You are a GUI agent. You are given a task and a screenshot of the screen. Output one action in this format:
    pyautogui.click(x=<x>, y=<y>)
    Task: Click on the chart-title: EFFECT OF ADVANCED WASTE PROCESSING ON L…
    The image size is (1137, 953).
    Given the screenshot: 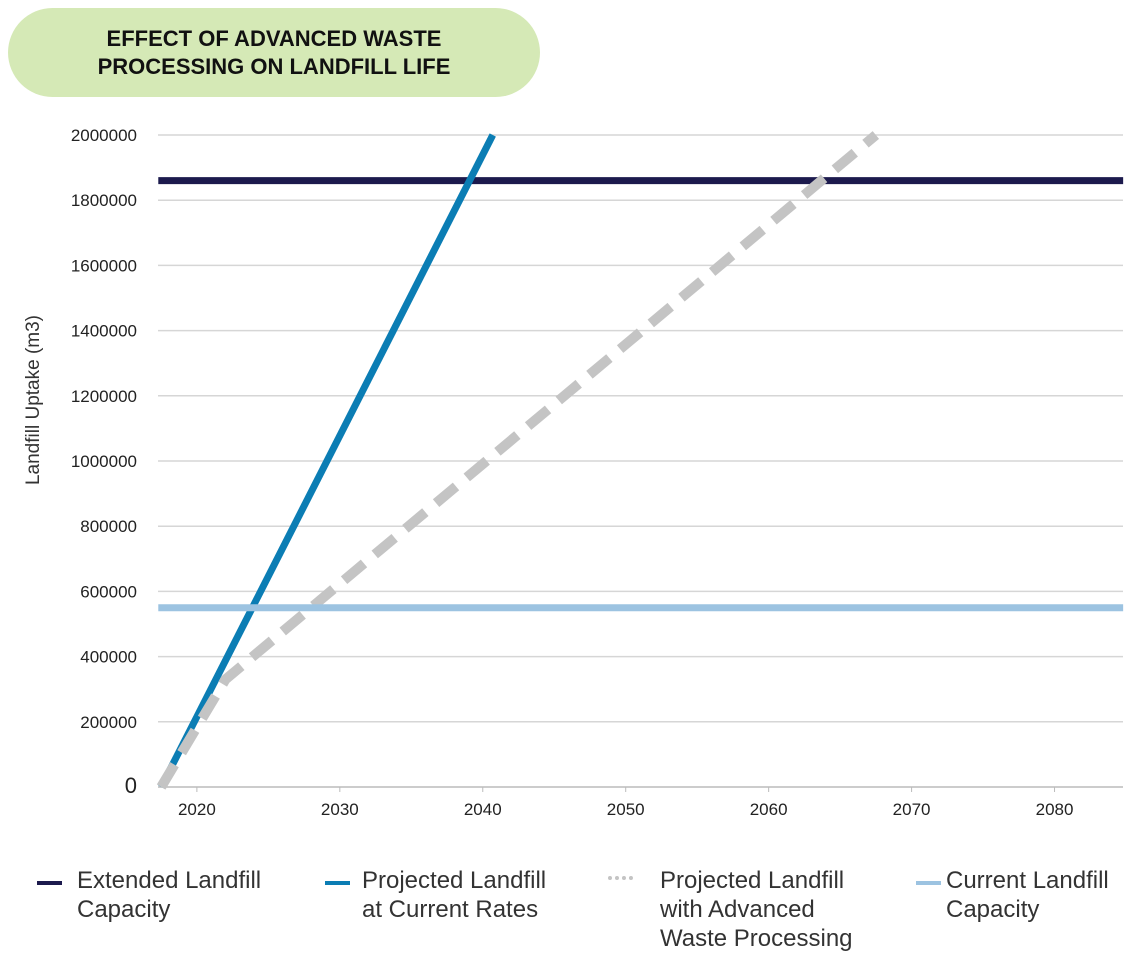 What is the action you would take?
    pyautogui.click(x=274, y=52)
    